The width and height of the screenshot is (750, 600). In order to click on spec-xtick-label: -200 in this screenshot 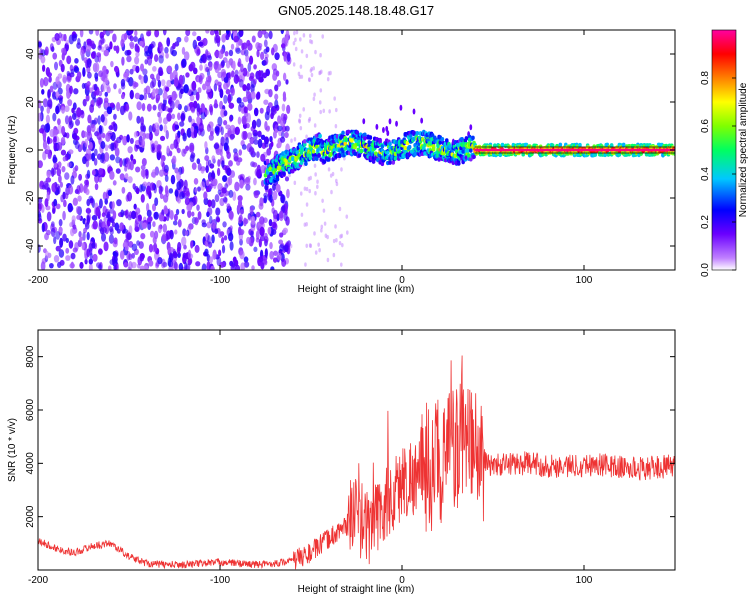, I will do `click(38, 280)`.